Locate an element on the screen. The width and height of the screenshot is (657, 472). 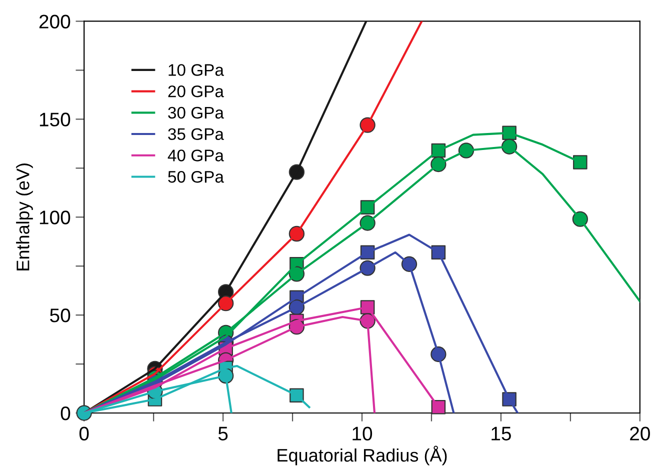
legend-label: 40 GPa is located at coordinates (196, 156).